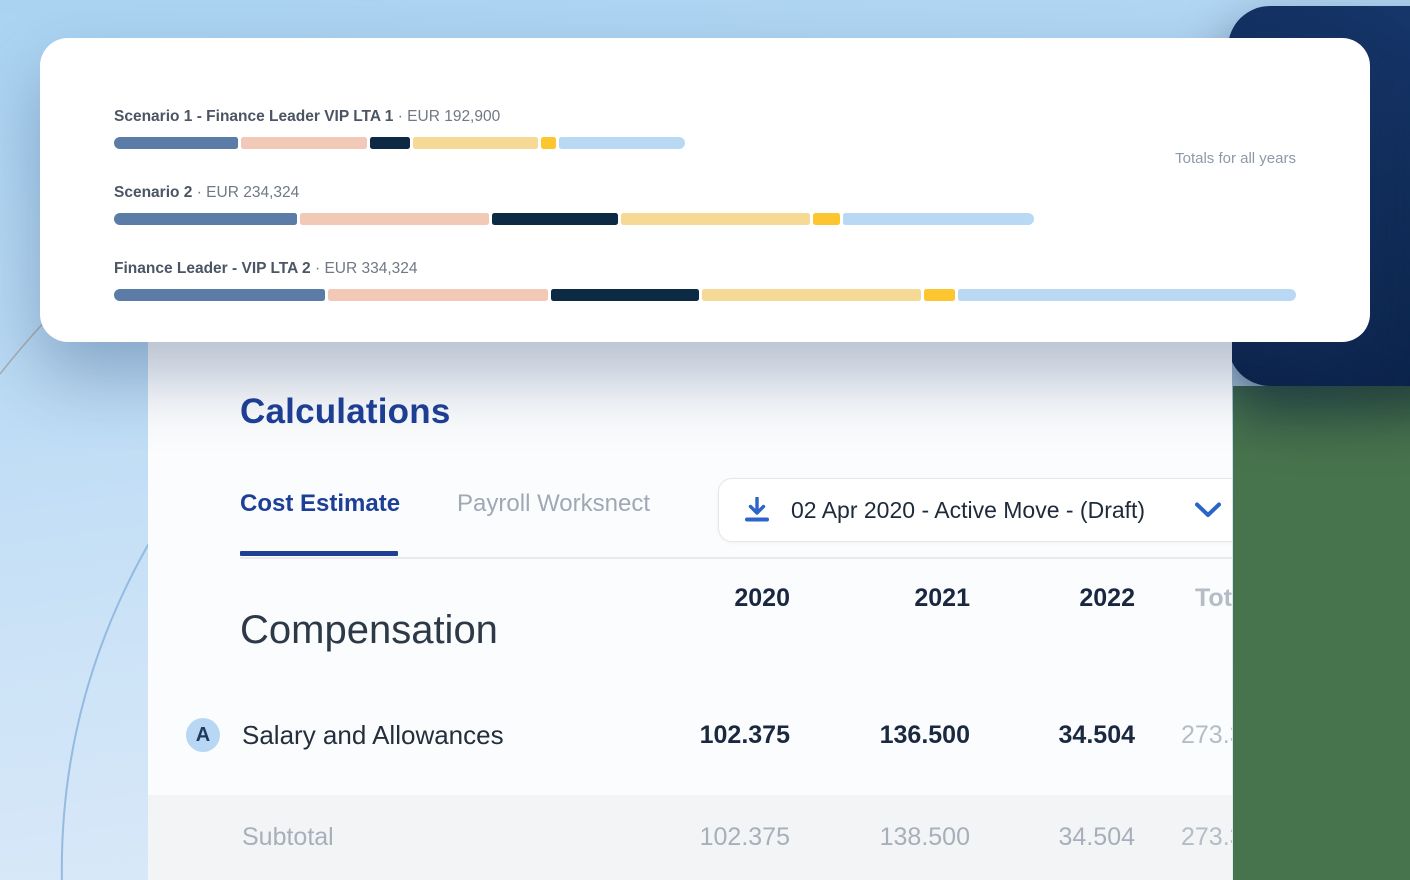  I want to click on scenario-name: Scenario 1 - Finance Leader VIP LTA 1, so click(254, 116).